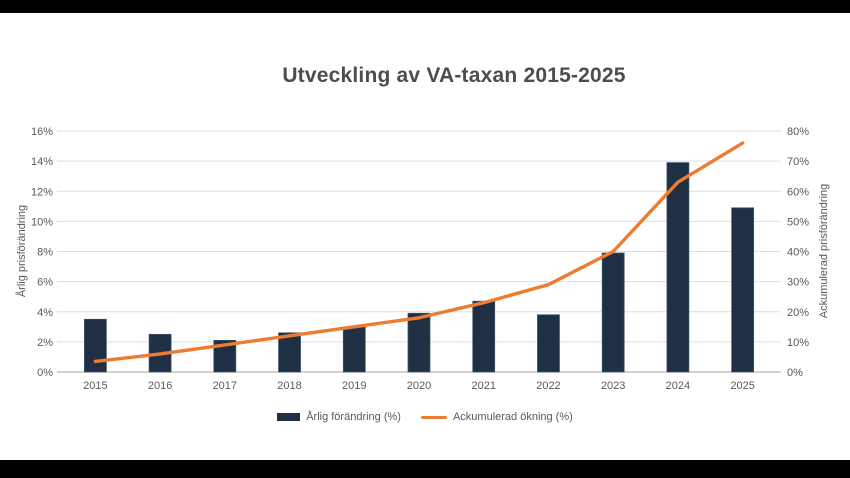 The image size is (850, 478). Describe the element at coordinates (454, 75) in the screenshot. I see `chart-title: Utveckling av VA-taxan 2015-2025` at that location.